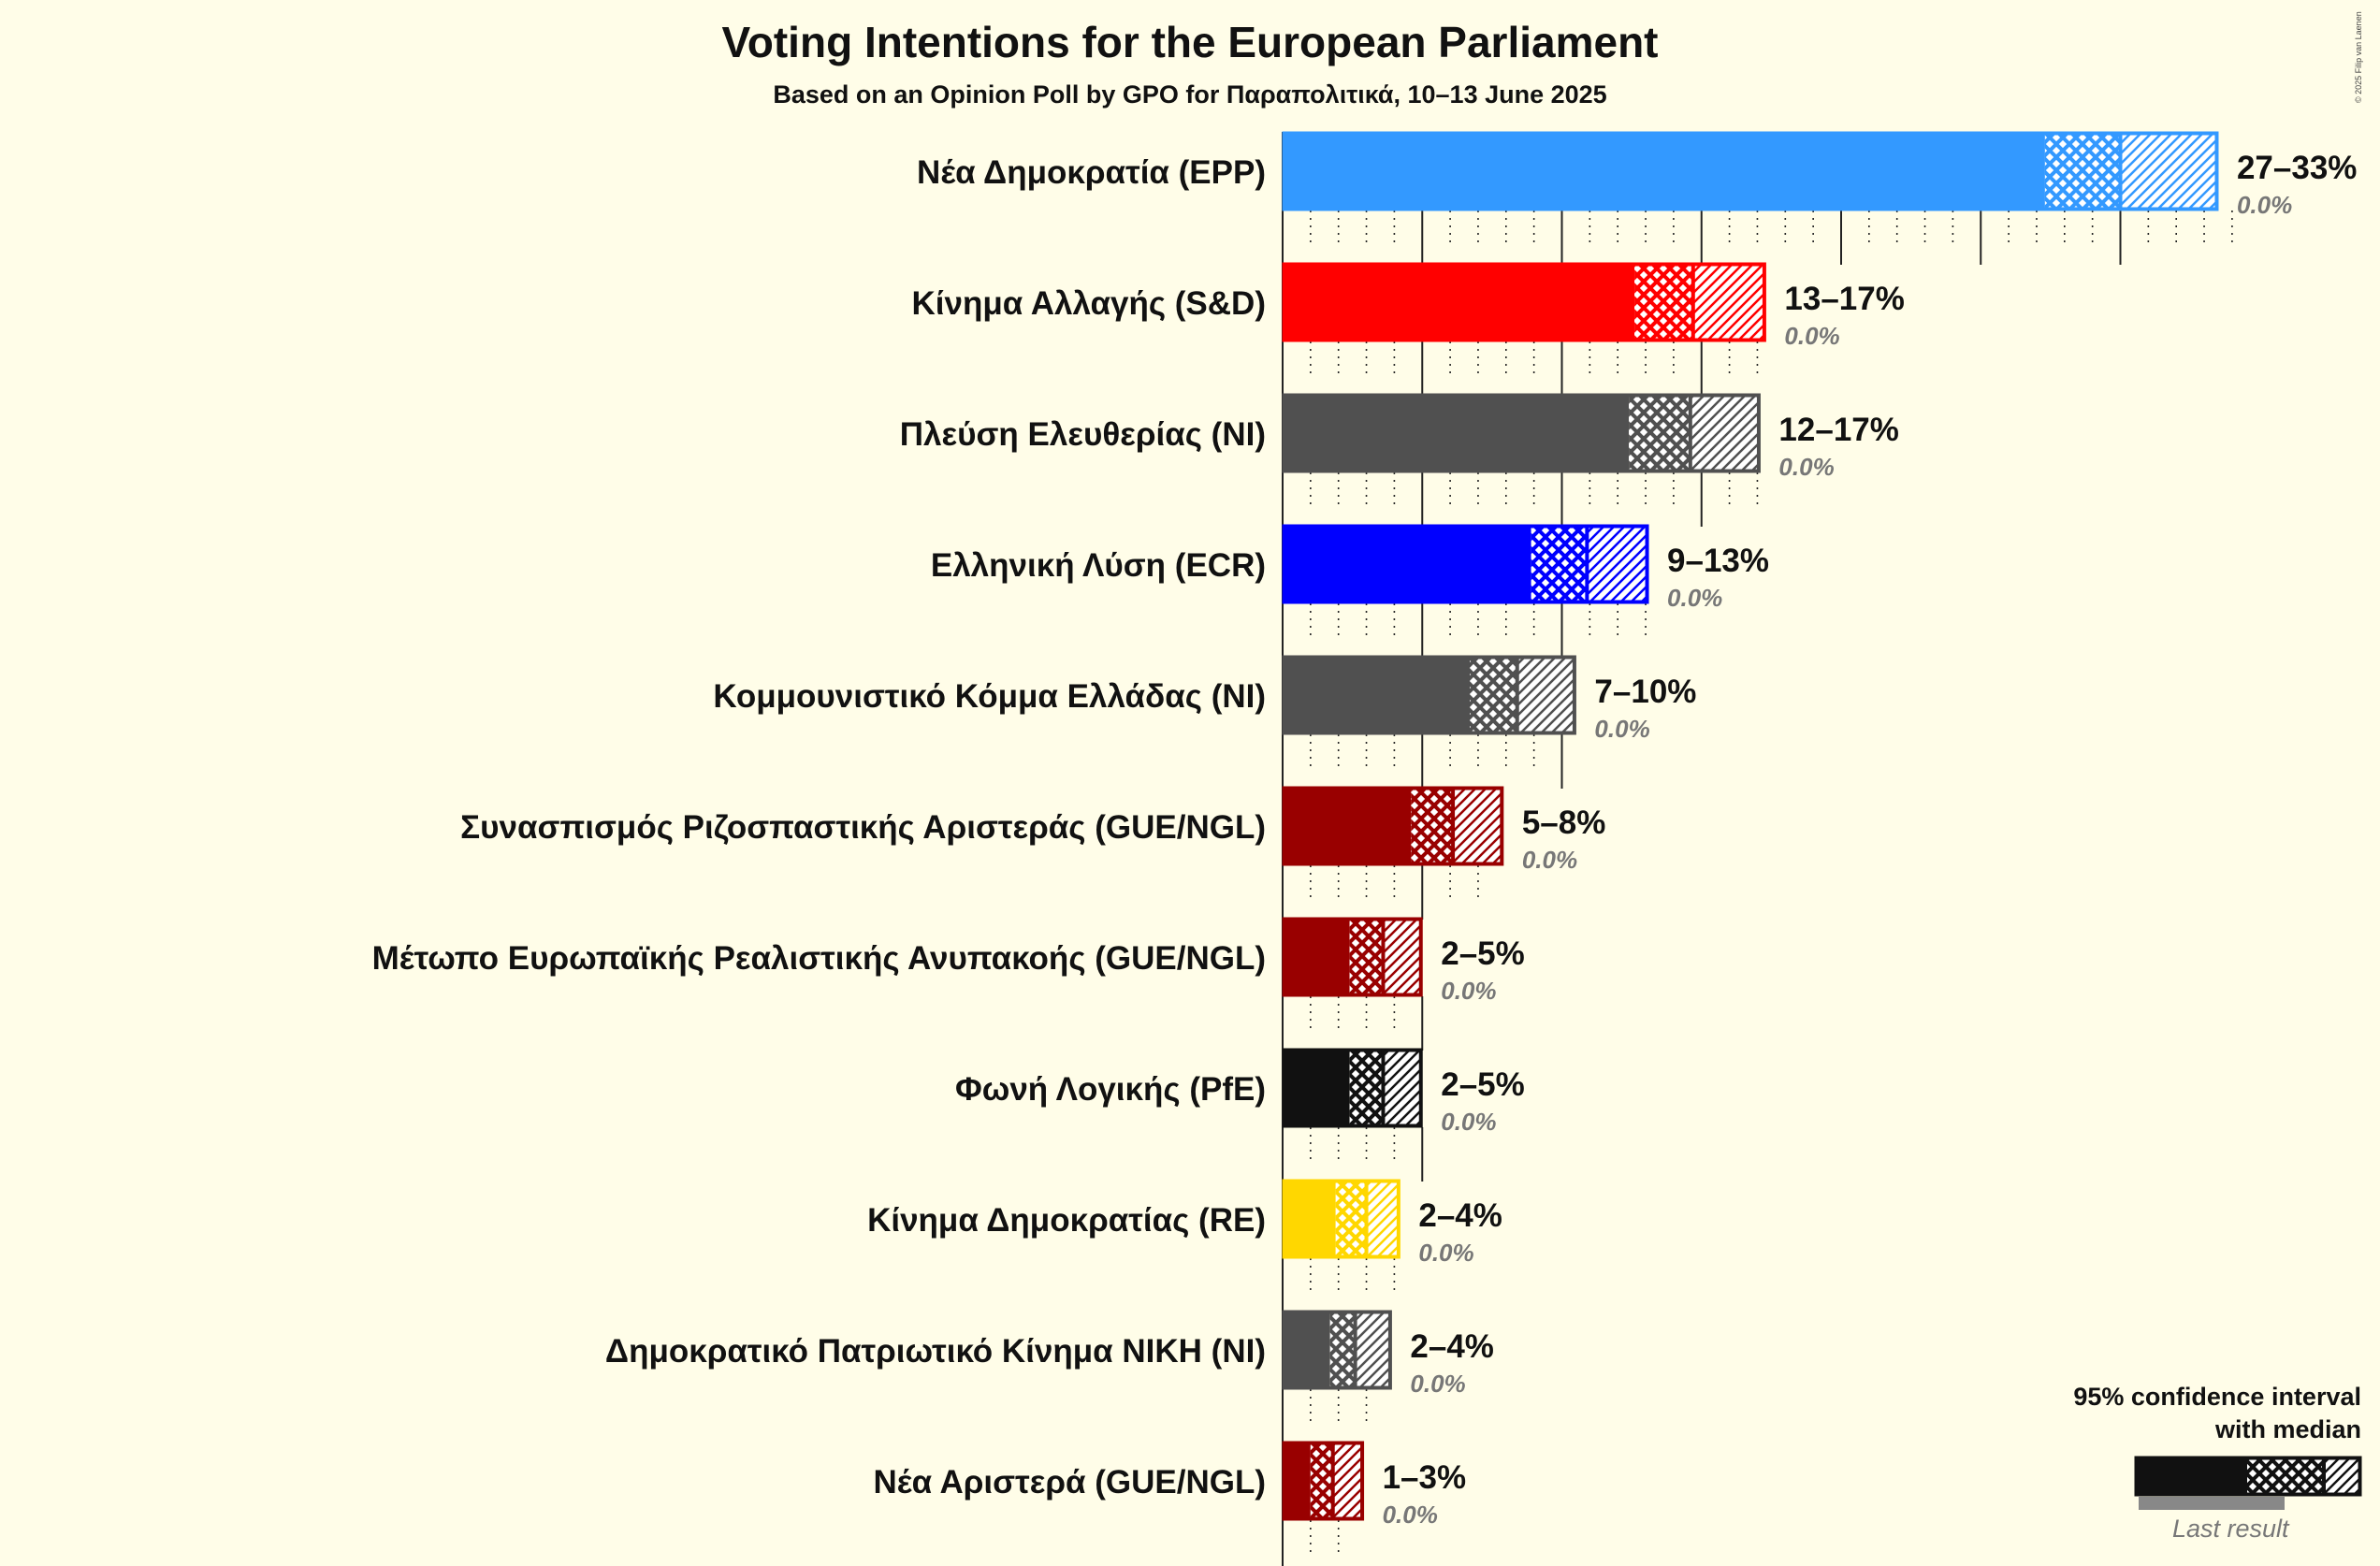 The height and width of the screenshot is (1566, 2380). What do you see at coordinates (1564, 823) in the screenshot?
I see `range-label: 5–8%` at bounding box center [1564, 823].